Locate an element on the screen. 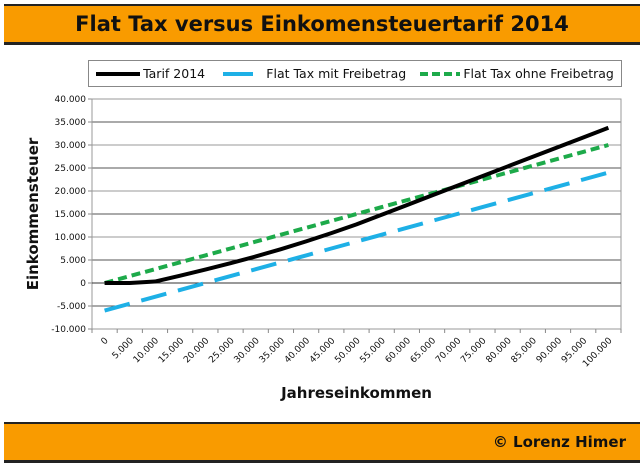 This screenshot has width=640, height=466. x-tick-label: 50.000 is located at coordinates (348, 351).